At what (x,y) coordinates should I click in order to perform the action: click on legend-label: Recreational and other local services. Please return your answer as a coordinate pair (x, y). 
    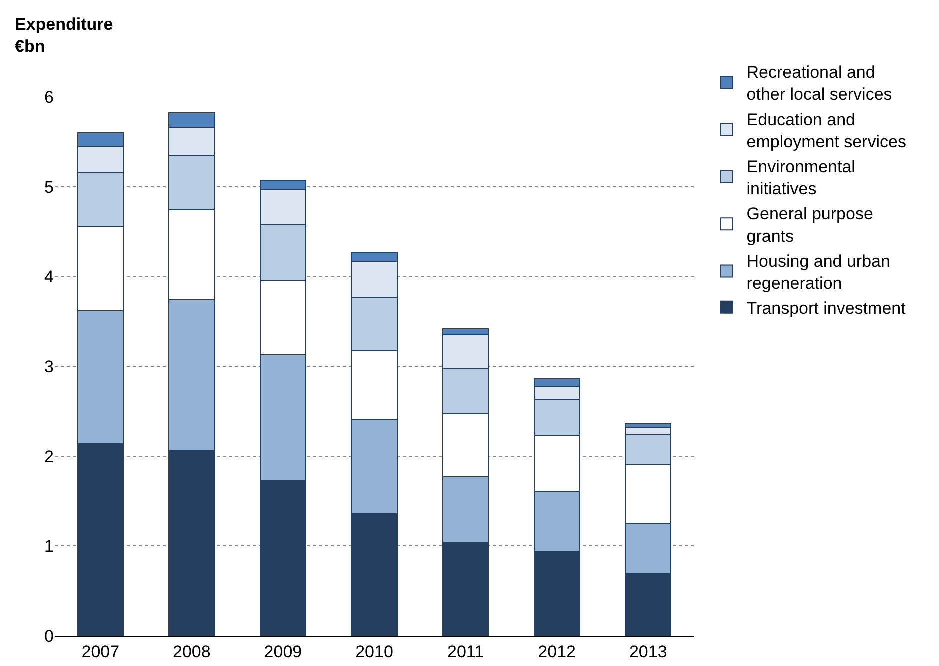
    Looking at the image, I should click on (819, 83).